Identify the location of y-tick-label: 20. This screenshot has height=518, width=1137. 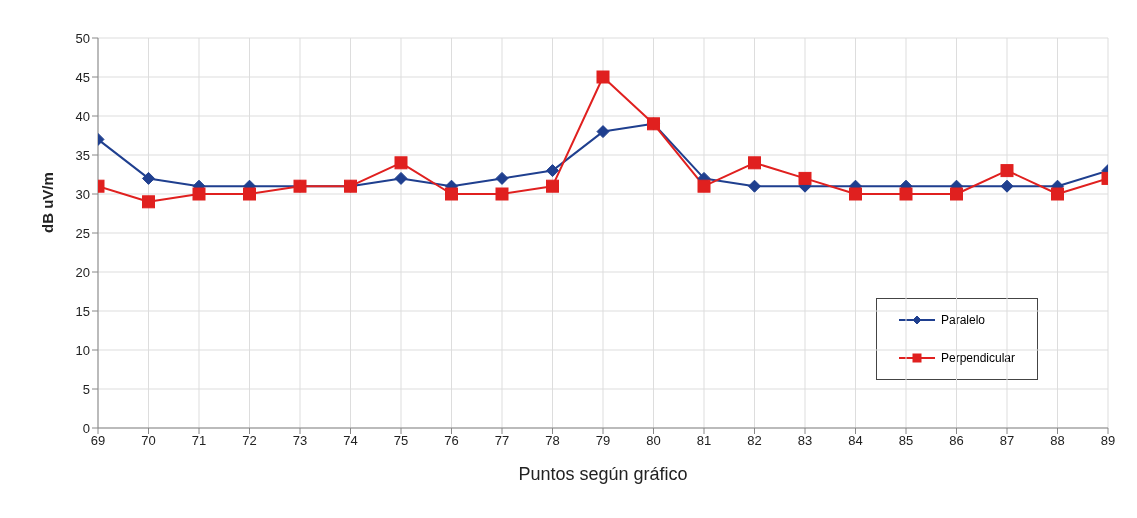
(82, 272).